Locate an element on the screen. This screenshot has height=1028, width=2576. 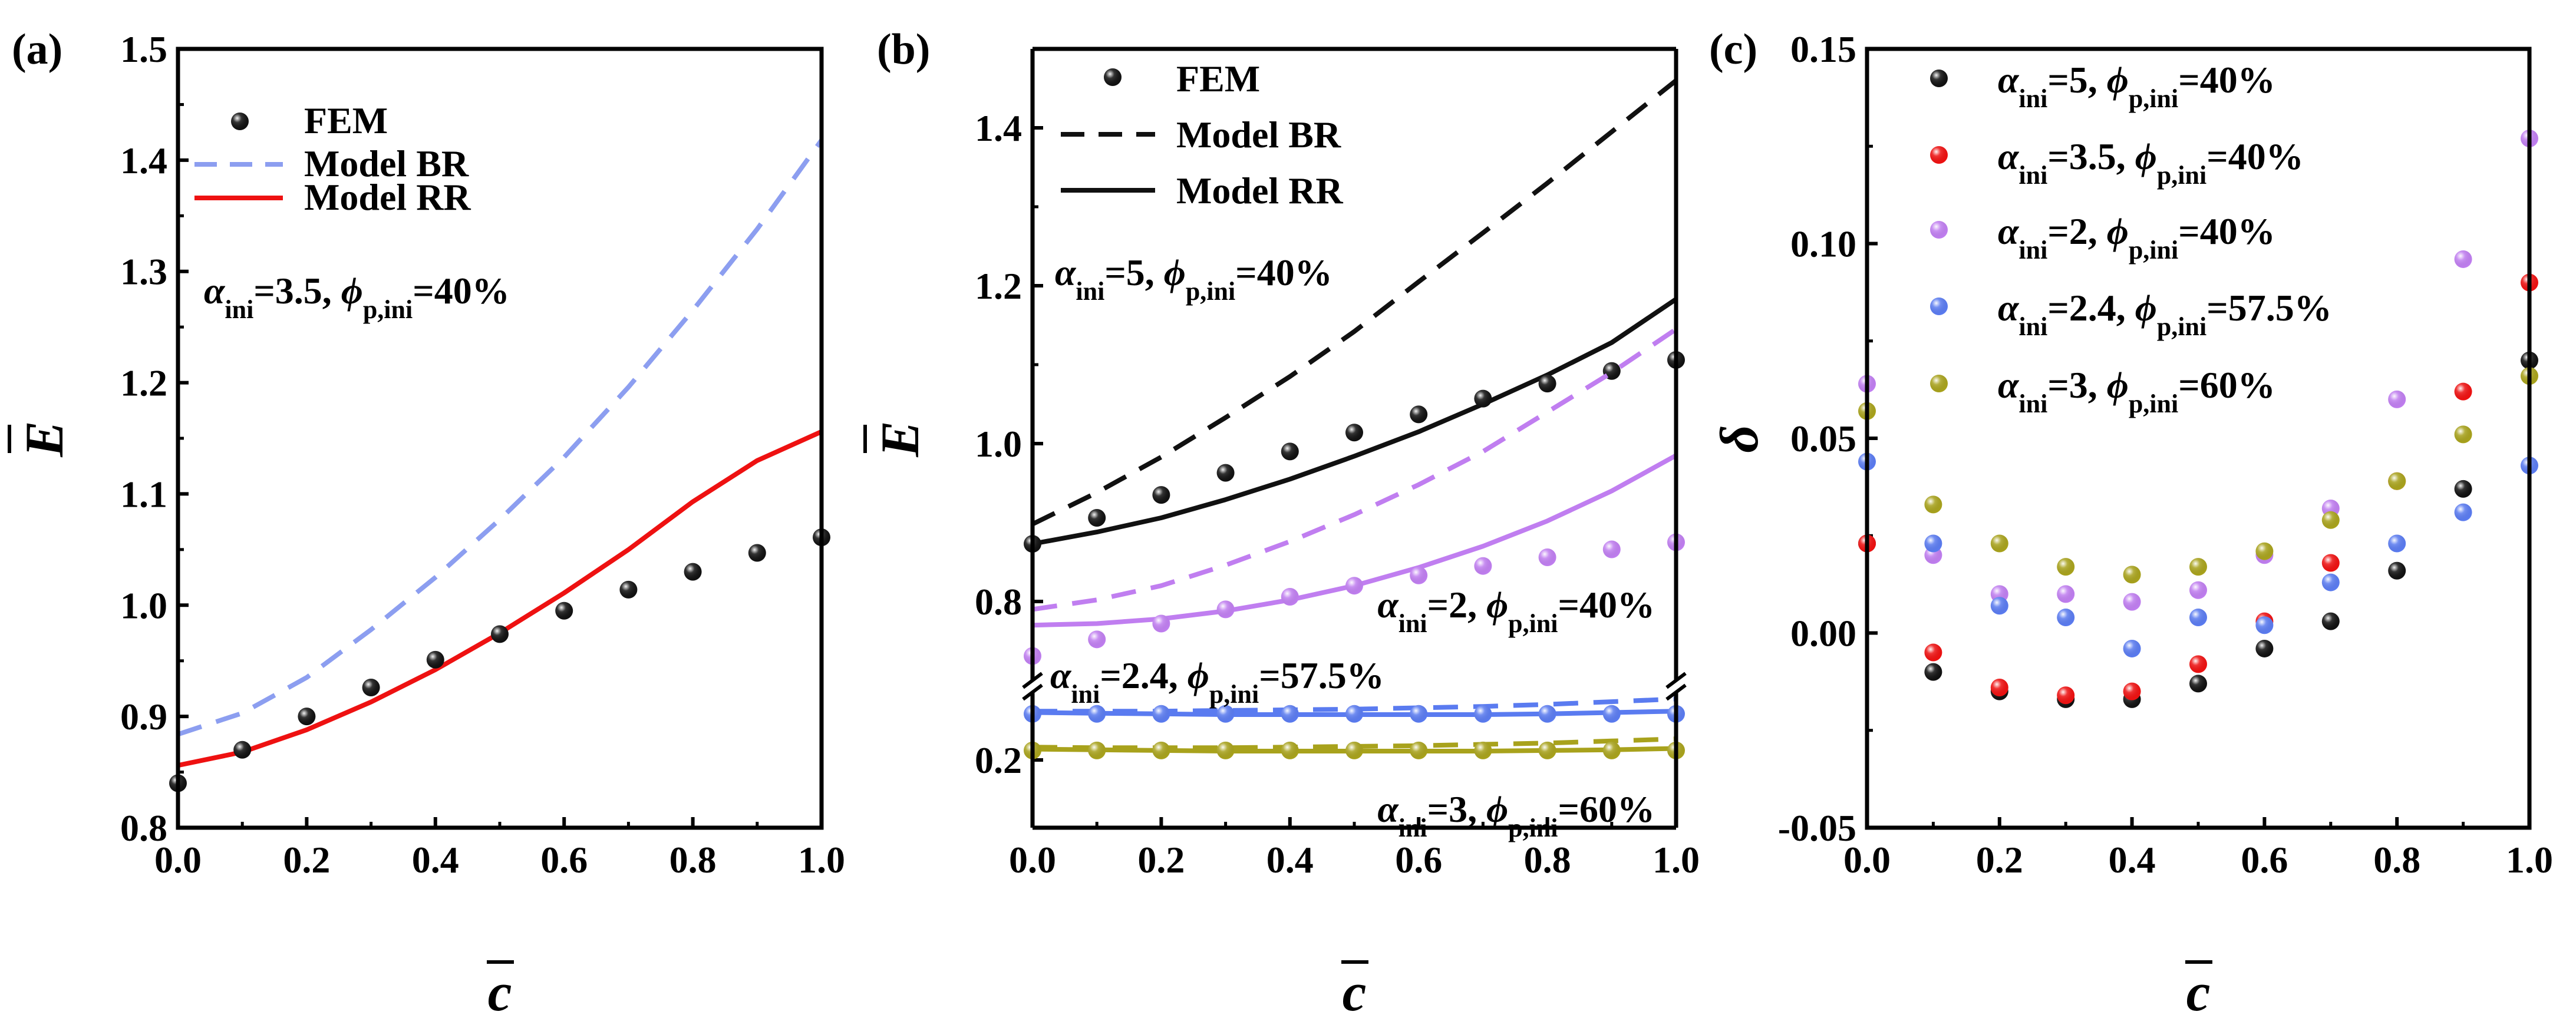
x-axis-title: c is located at coordinates (2198, 992).